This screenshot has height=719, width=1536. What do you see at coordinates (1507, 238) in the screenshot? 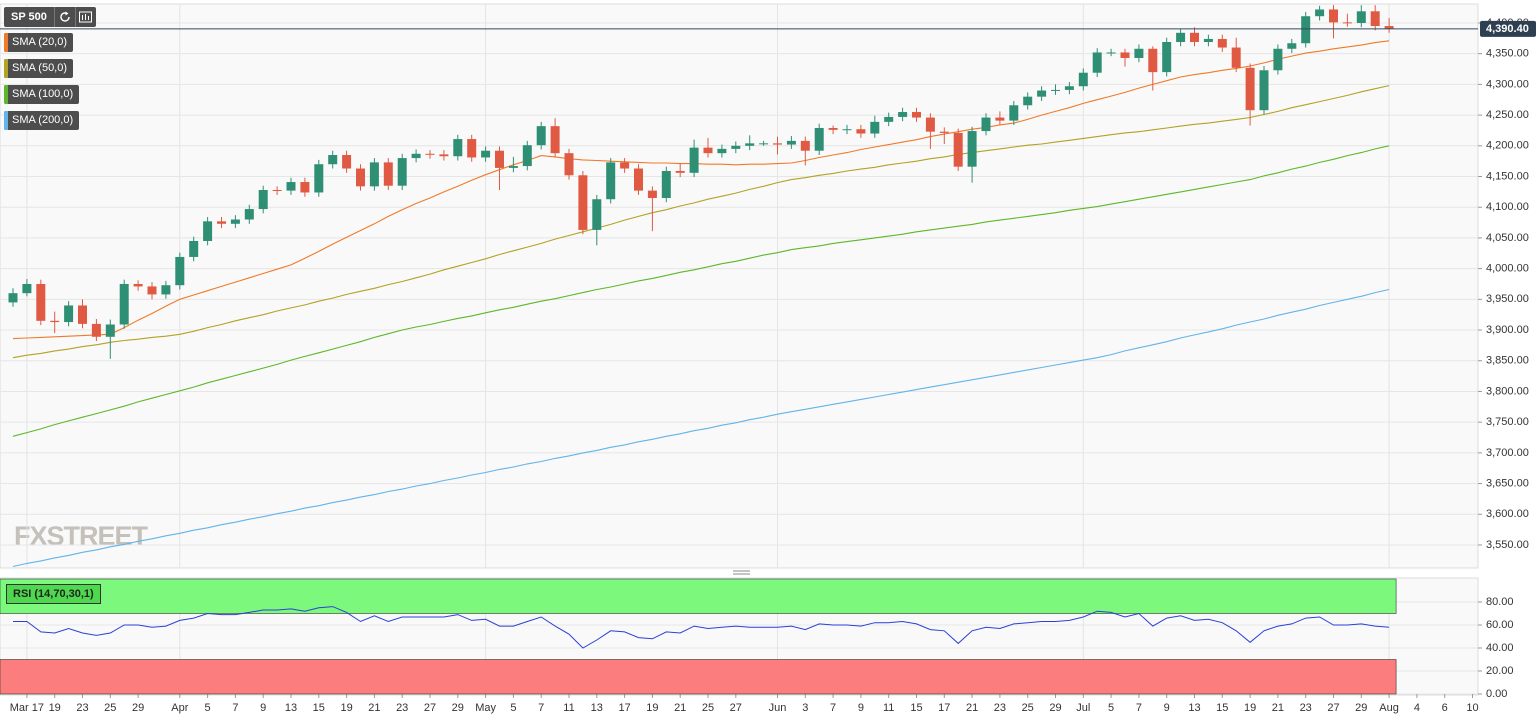
I see `y-tick-label: 4,050.00` at bounding box center [1507, 238].